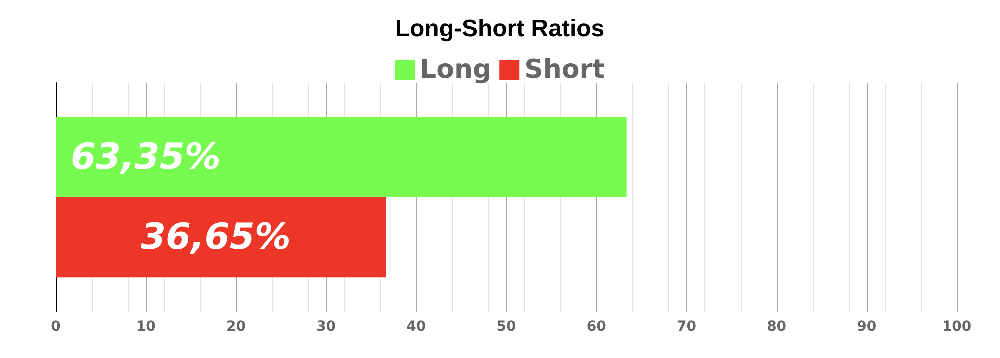  I want to click on x-tick-label: 70, so click(686, 327).